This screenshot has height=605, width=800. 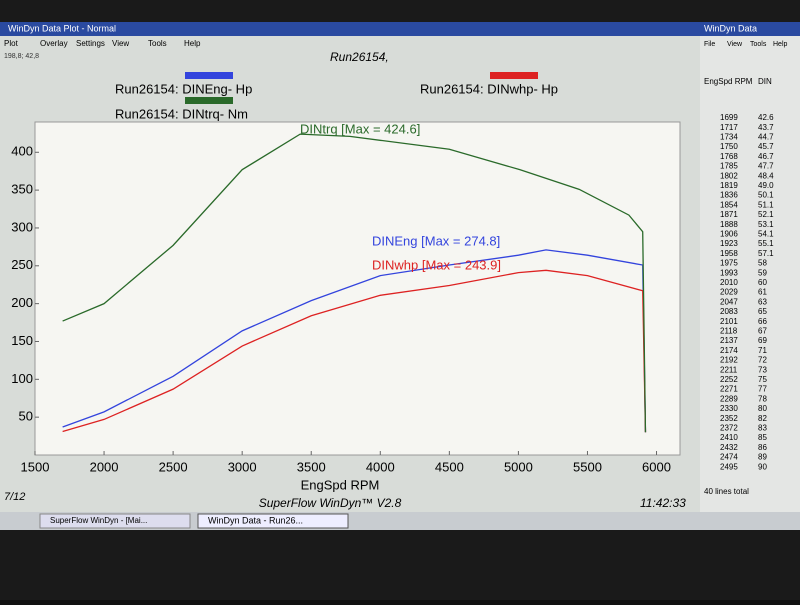 I want to click on table-cell: 52.1, so click(x=766, y=214).